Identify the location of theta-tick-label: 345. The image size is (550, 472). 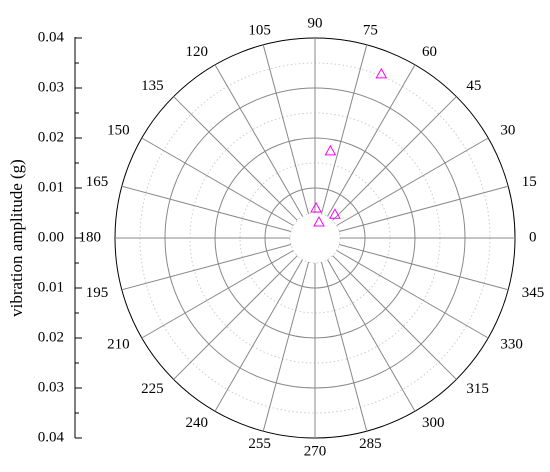
(533, 293).